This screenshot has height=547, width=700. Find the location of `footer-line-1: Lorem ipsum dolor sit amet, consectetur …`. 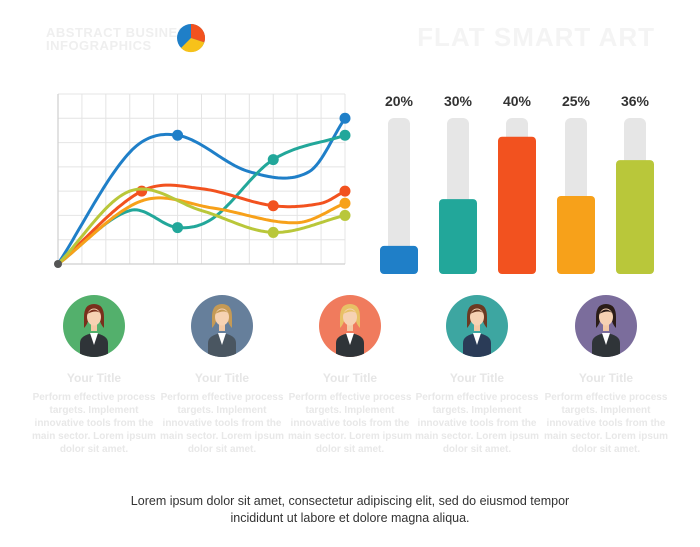

footer-line-1: Lorem ipsum dolor sit amet, consectetur … is located at coordinates (350, 501).